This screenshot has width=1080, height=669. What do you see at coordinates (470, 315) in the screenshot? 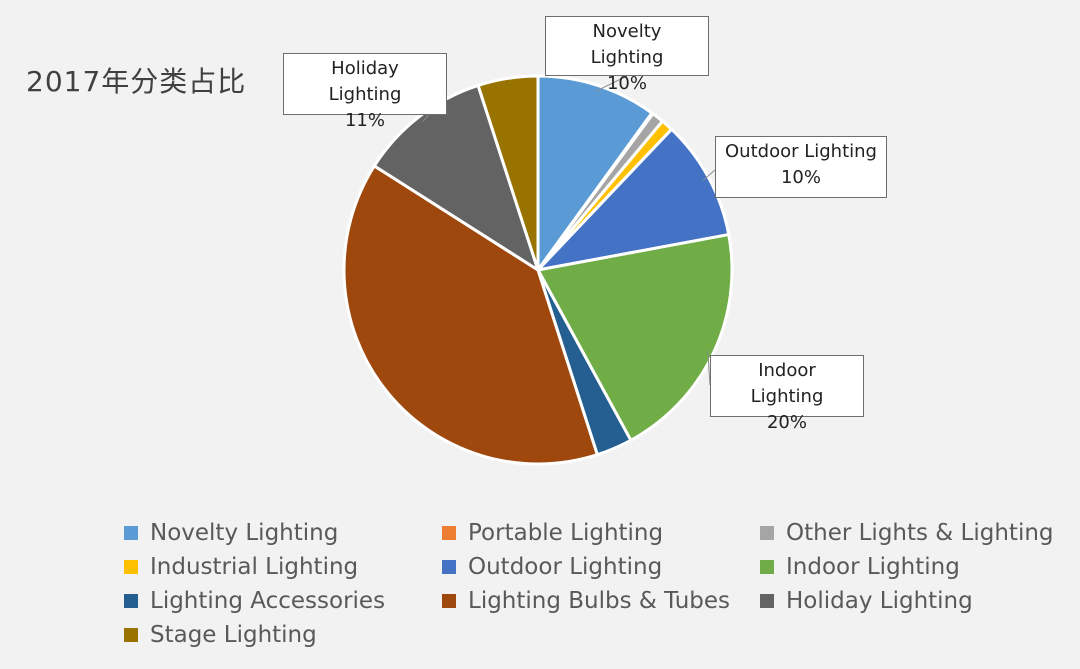
I see `pie-slice-lighting-bulbs-and-tubes` at bounding box center [470, 315].